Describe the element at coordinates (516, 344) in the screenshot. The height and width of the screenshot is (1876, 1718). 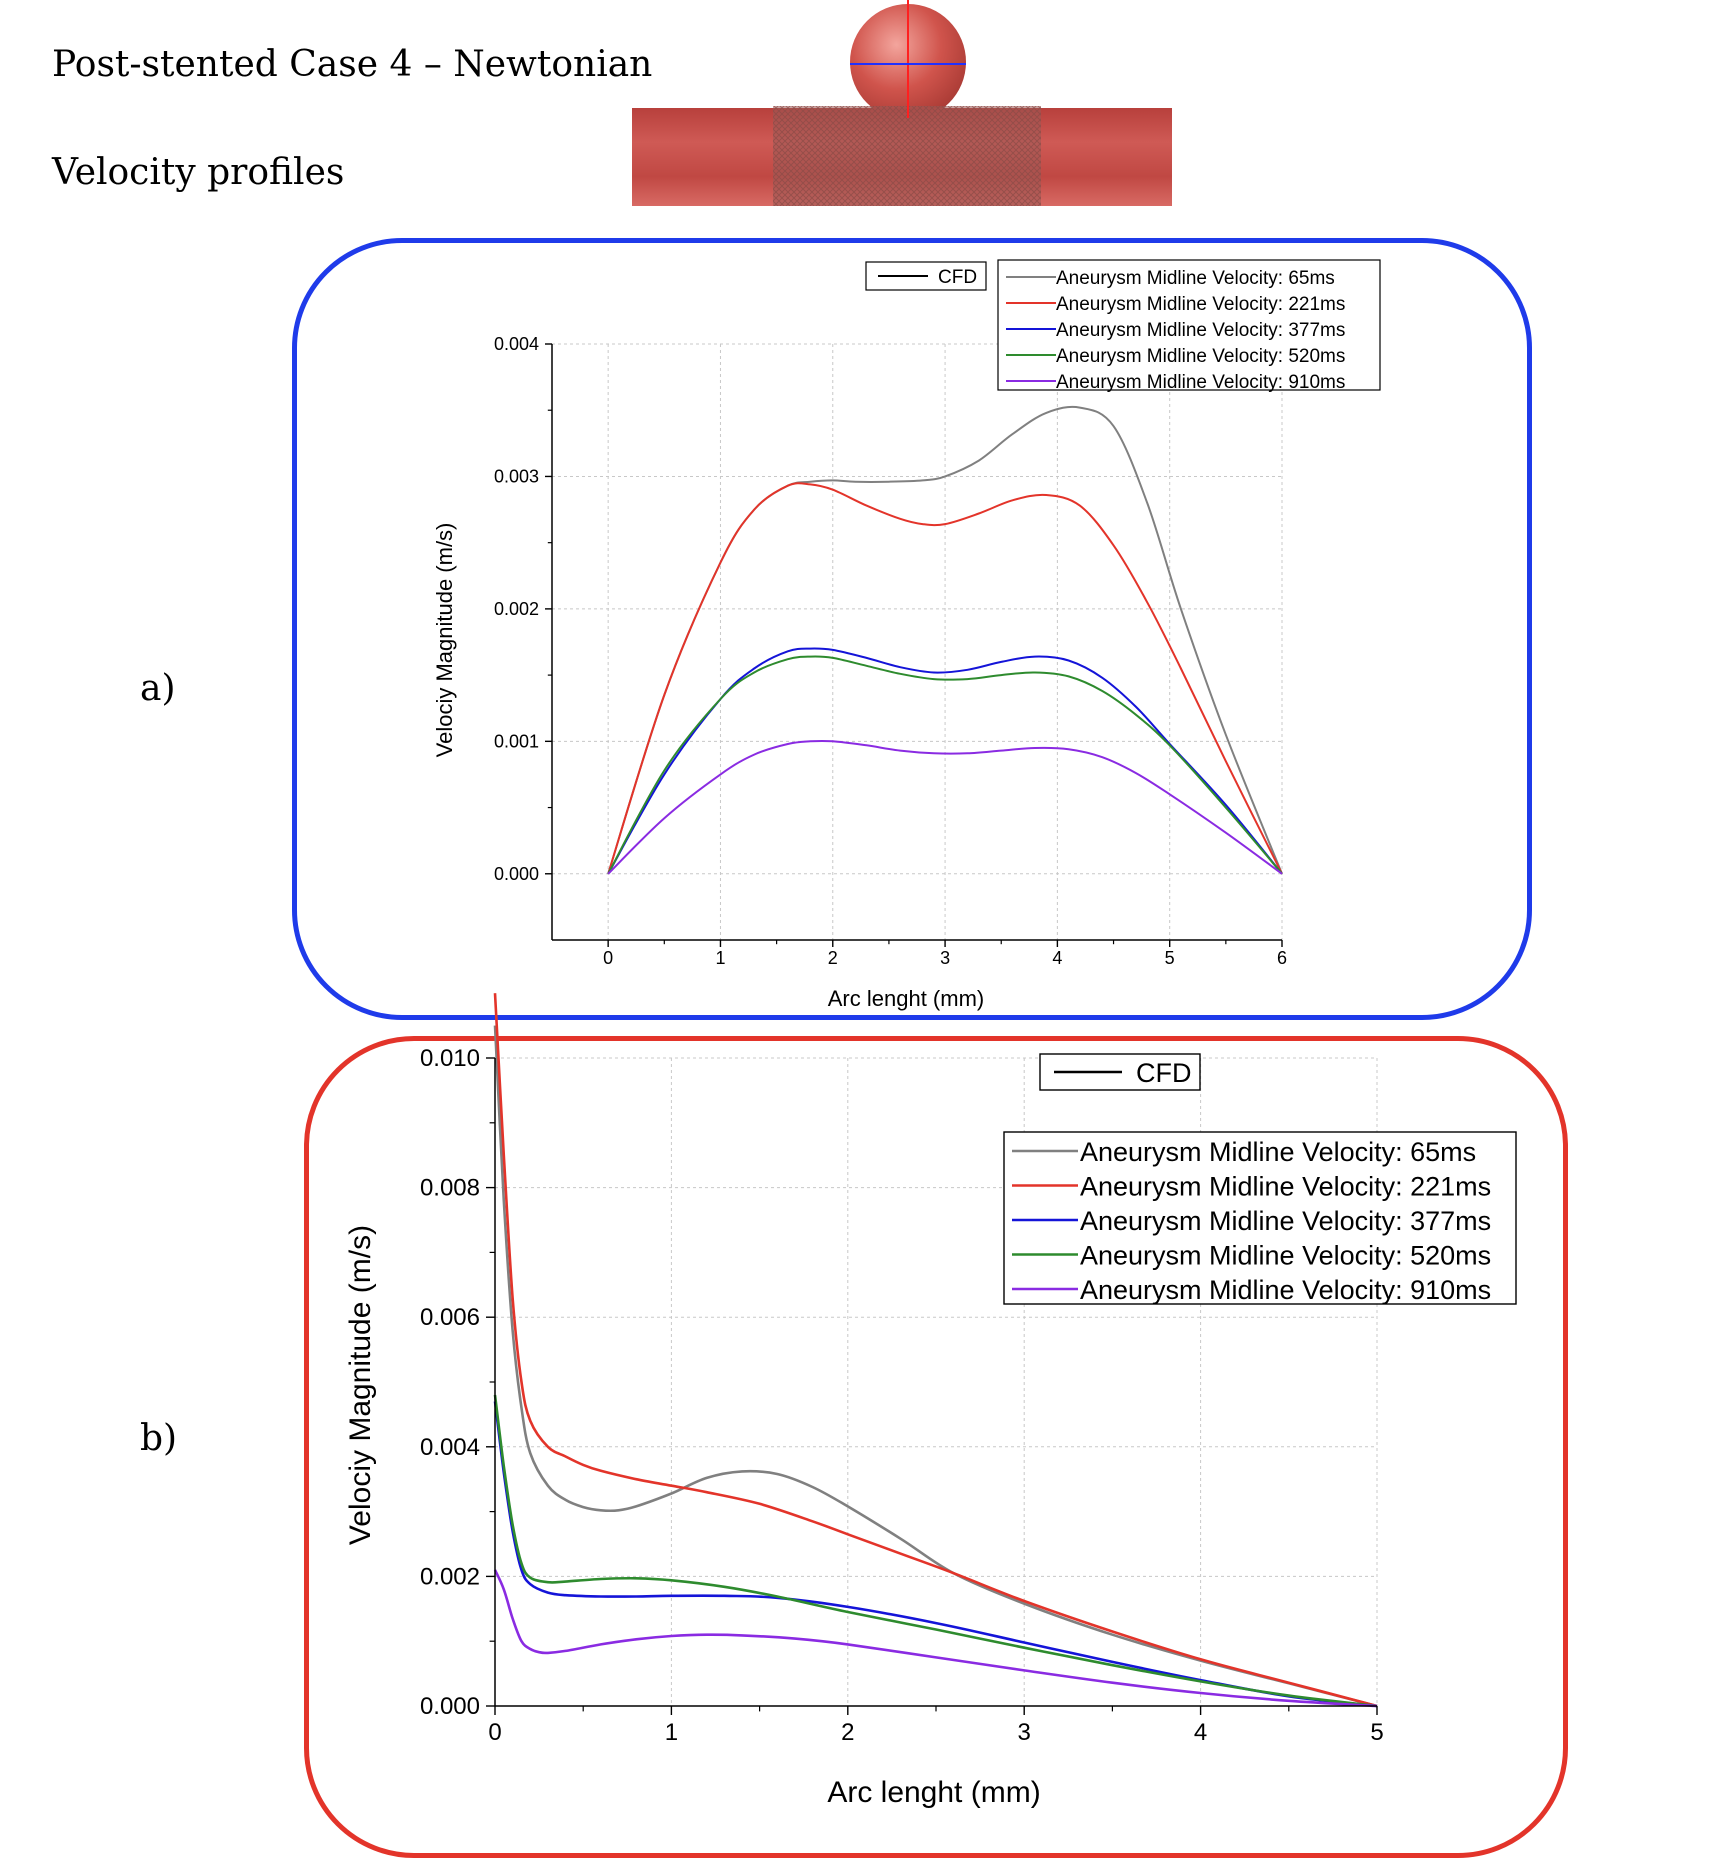
I see `chart-a-ytick-label-4: 0.004` at that location.